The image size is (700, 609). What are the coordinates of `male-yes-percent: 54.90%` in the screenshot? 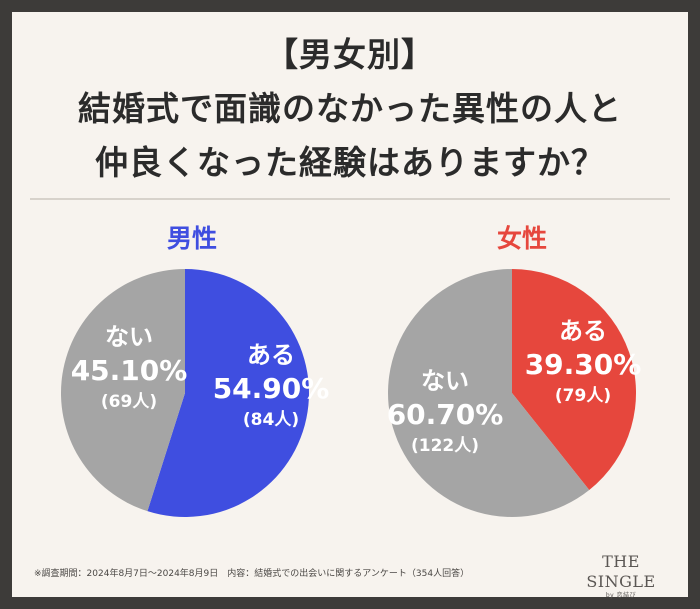 It's located at (271, 388).